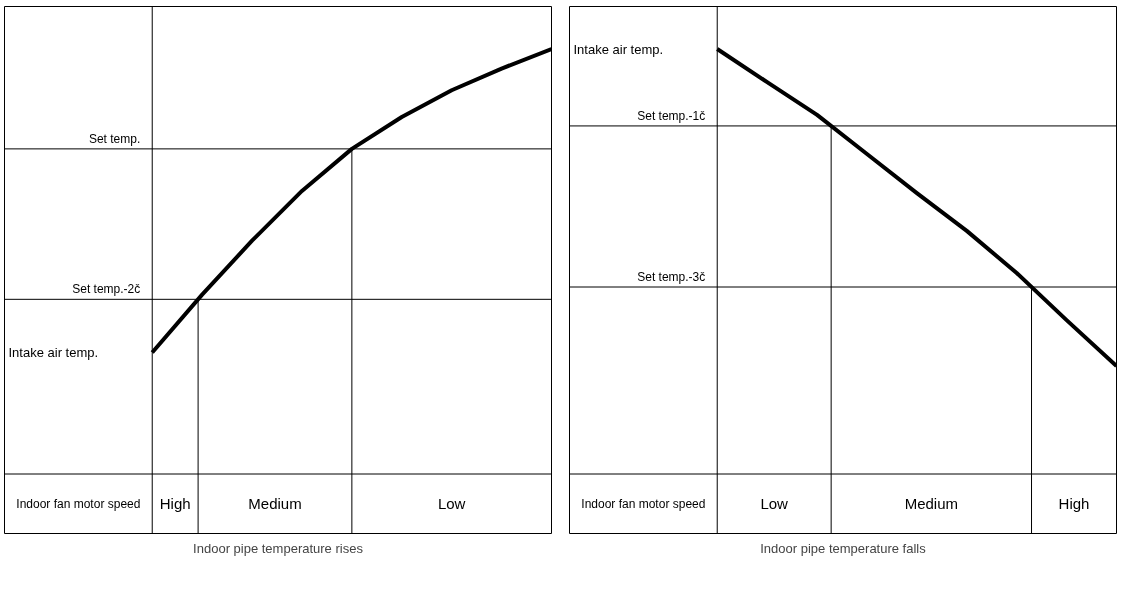  What do you see at coordinates (618, 49) in the screenshot?
I see `annotation: Intake air temp.` at bounding box center [618, 49].